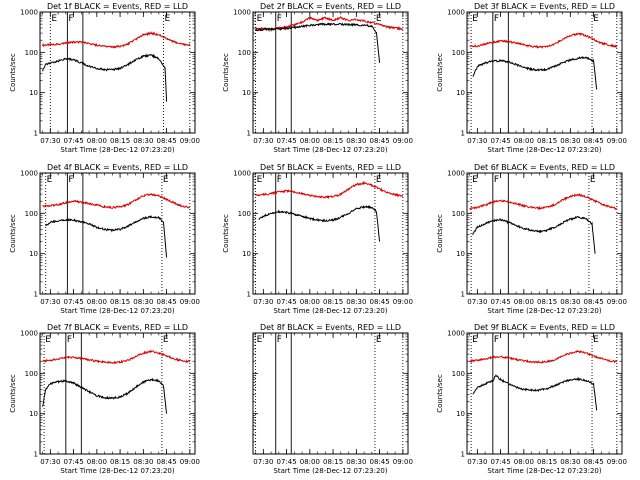 The width and height of the screenshot is (640, 480). What do you see at coordinates (330, 327) in the screenshot?
I see `panel-title: Det 8f BLACK = Events, RED = LLD` at bounding box center [330, 327].